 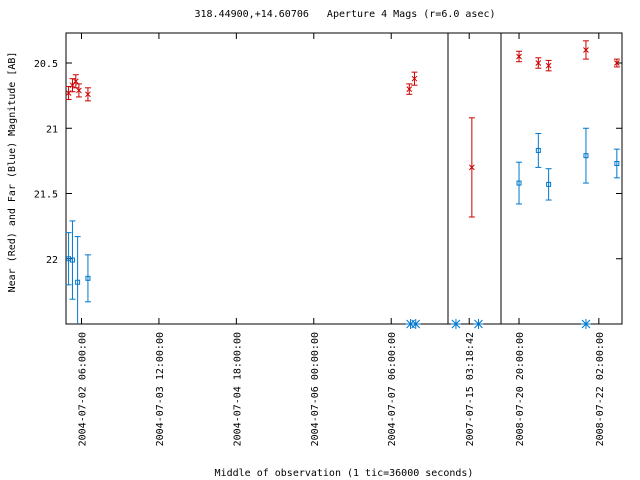 I want to click on x-tick-label: 2004-07-07 06:00:00, so click(x=392, y=389).